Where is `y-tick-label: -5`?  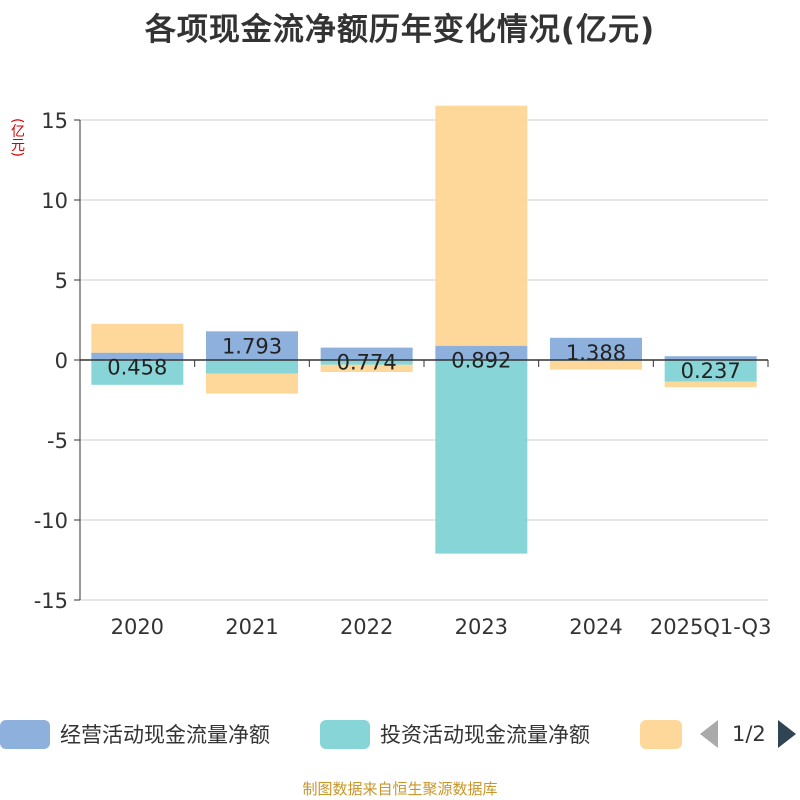 y-tick-label: -5 is located at coordinates (57, 441).